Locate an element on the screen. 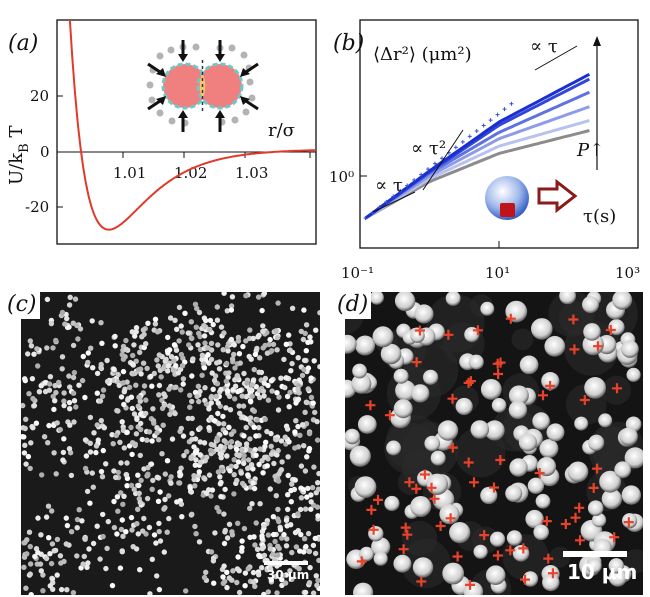  panel-a-xlabel: r/σ is located at coordinates (281, 130).